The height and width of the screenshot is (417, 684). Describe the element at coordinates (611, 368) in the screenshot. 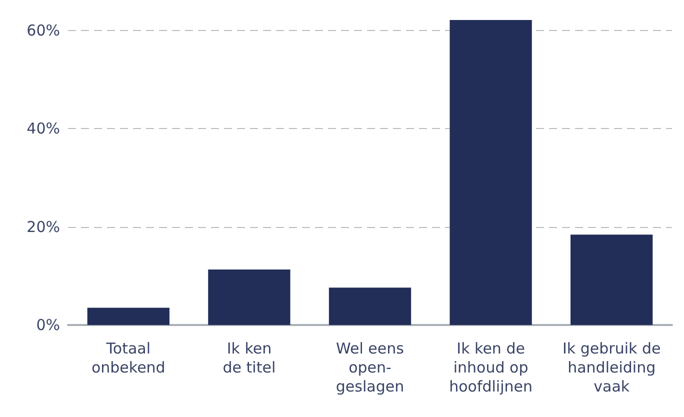

I see `x-tick-label: Ik gebruik de handleiding vaak` at that location.